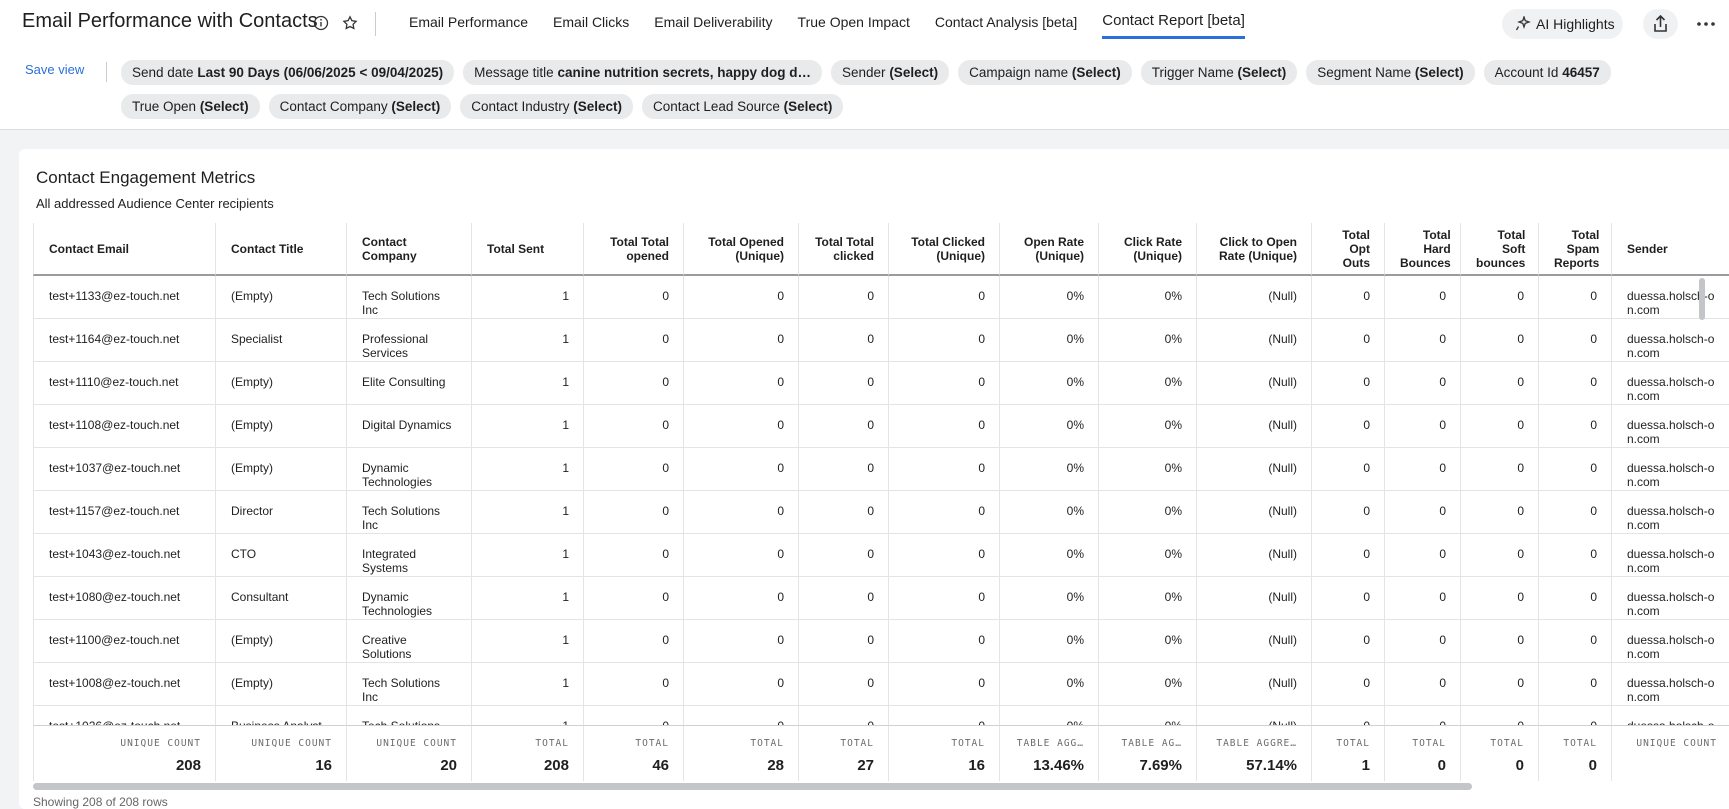 Image resolution: width=1729 pixels, height=809 pixels. Describe the element at coordinates (1422, 249) in the screenshot. I see `column-header: Total Hard Bounces` at that location.